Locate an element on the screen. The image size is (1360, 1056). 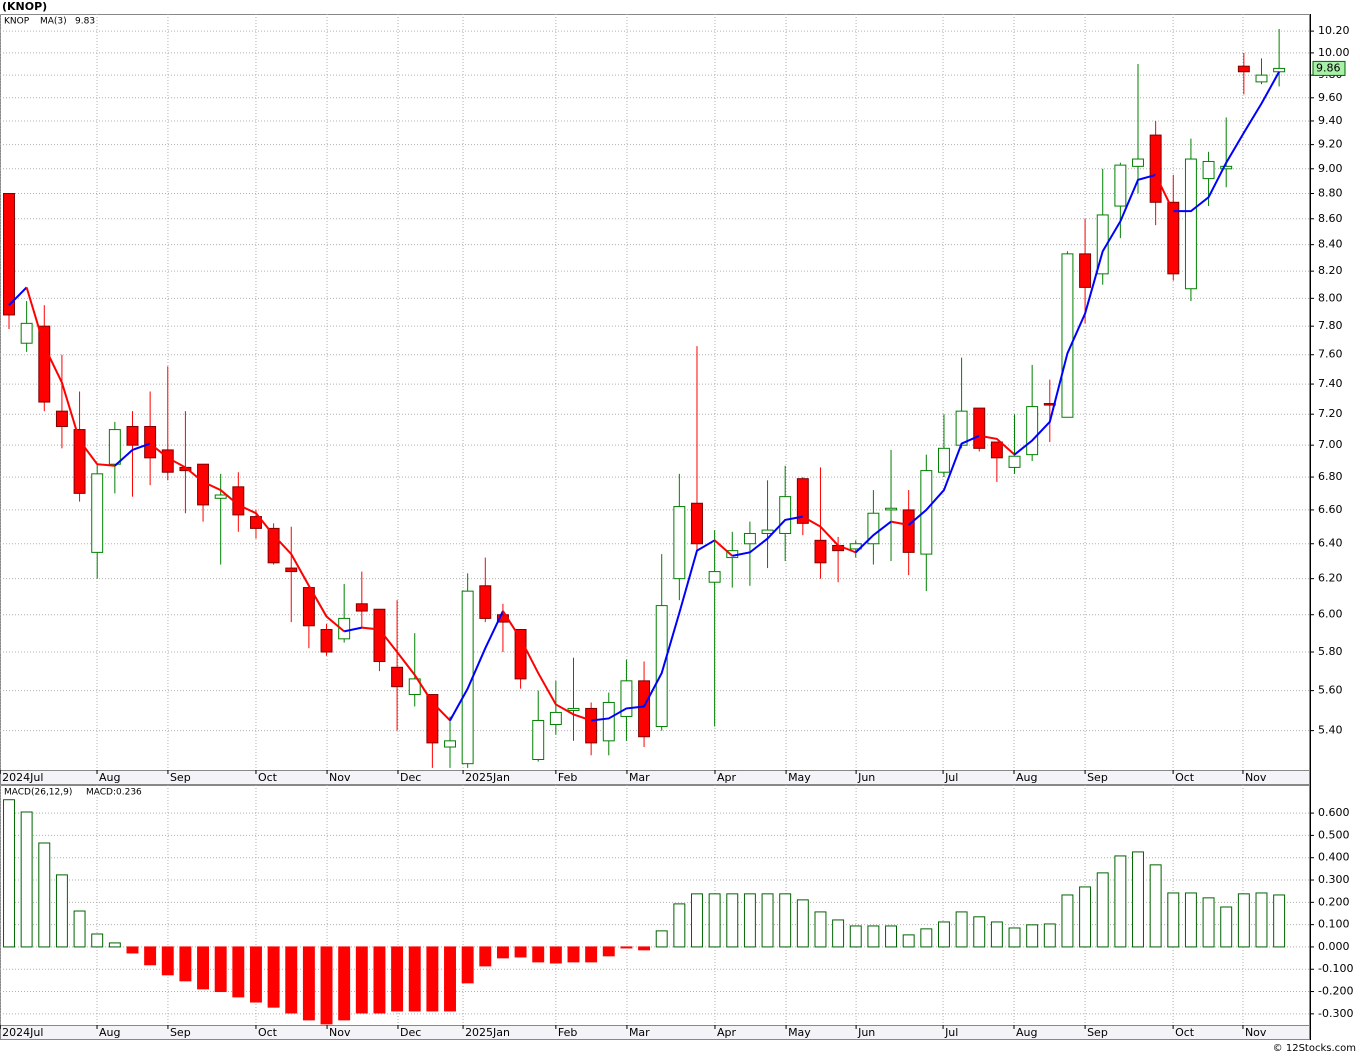
symbol-label: KNOP is located at coordinates (17, 22).